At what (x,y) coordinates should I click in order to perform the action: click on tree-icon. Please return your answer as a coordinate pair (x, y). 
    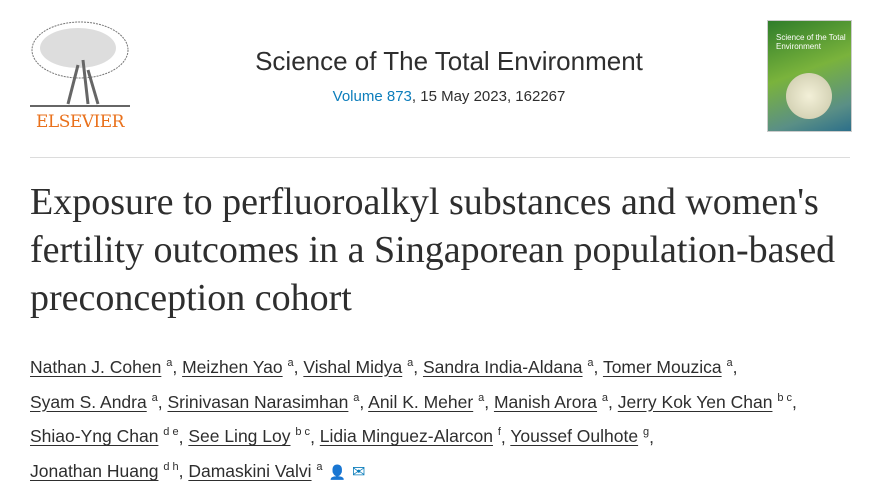
    Looking at the image, I should click on (80, 64).